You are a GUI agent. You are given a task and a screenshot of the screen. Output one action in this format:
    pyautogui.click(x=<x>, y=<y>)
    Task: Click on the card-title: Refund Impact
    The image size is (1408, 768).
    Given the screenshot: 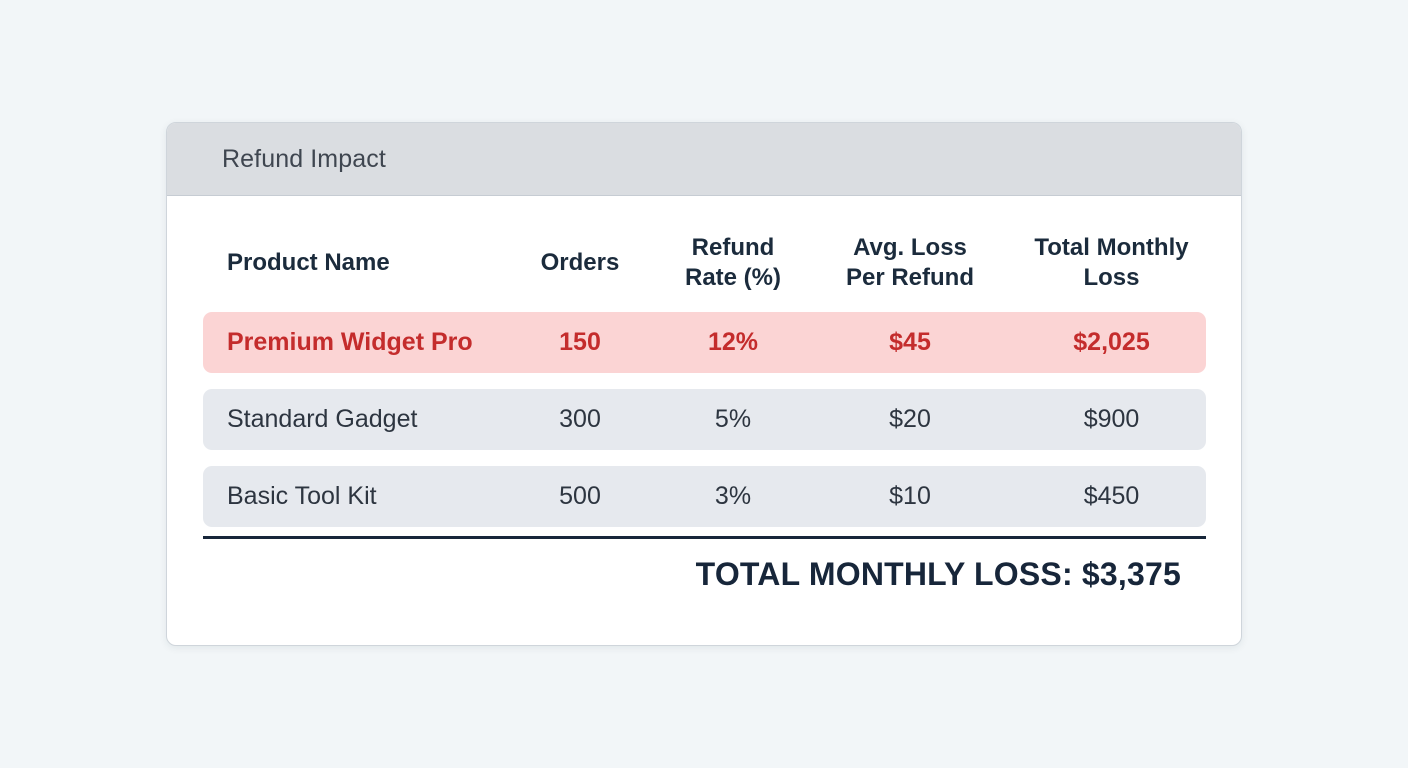 What is the action you would take?
    pyautogui.click(x=304, y=158)
    